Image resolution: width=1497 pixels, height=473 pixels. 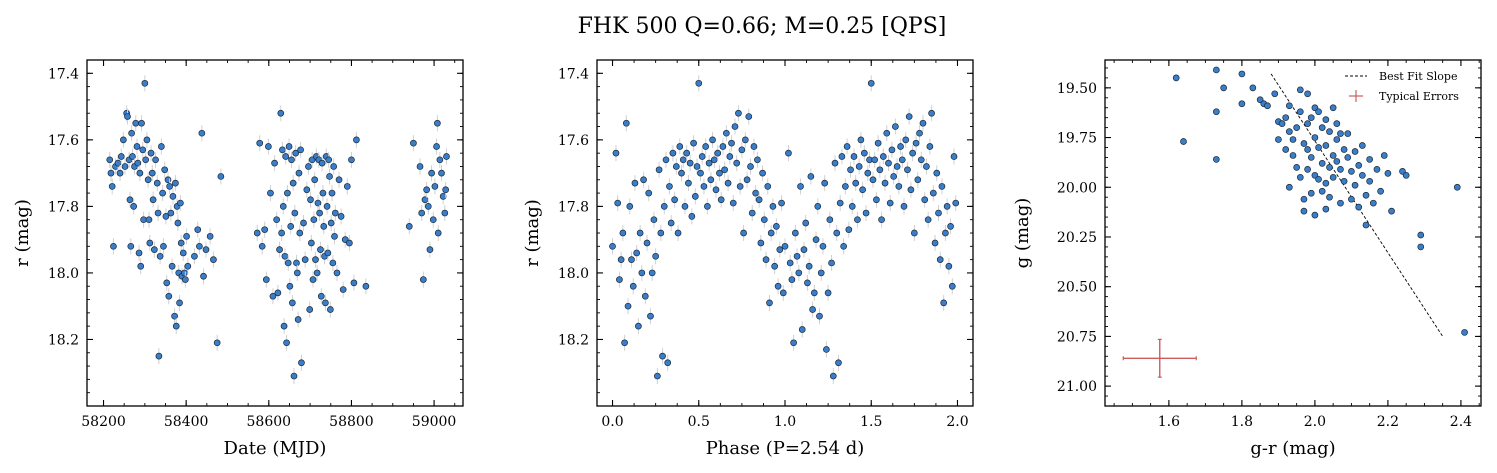 What do you see at coordinates (1022, 233) in the screenshot?
I see `y-axis-label: g (mag)` at bounding box center [1022, 233].